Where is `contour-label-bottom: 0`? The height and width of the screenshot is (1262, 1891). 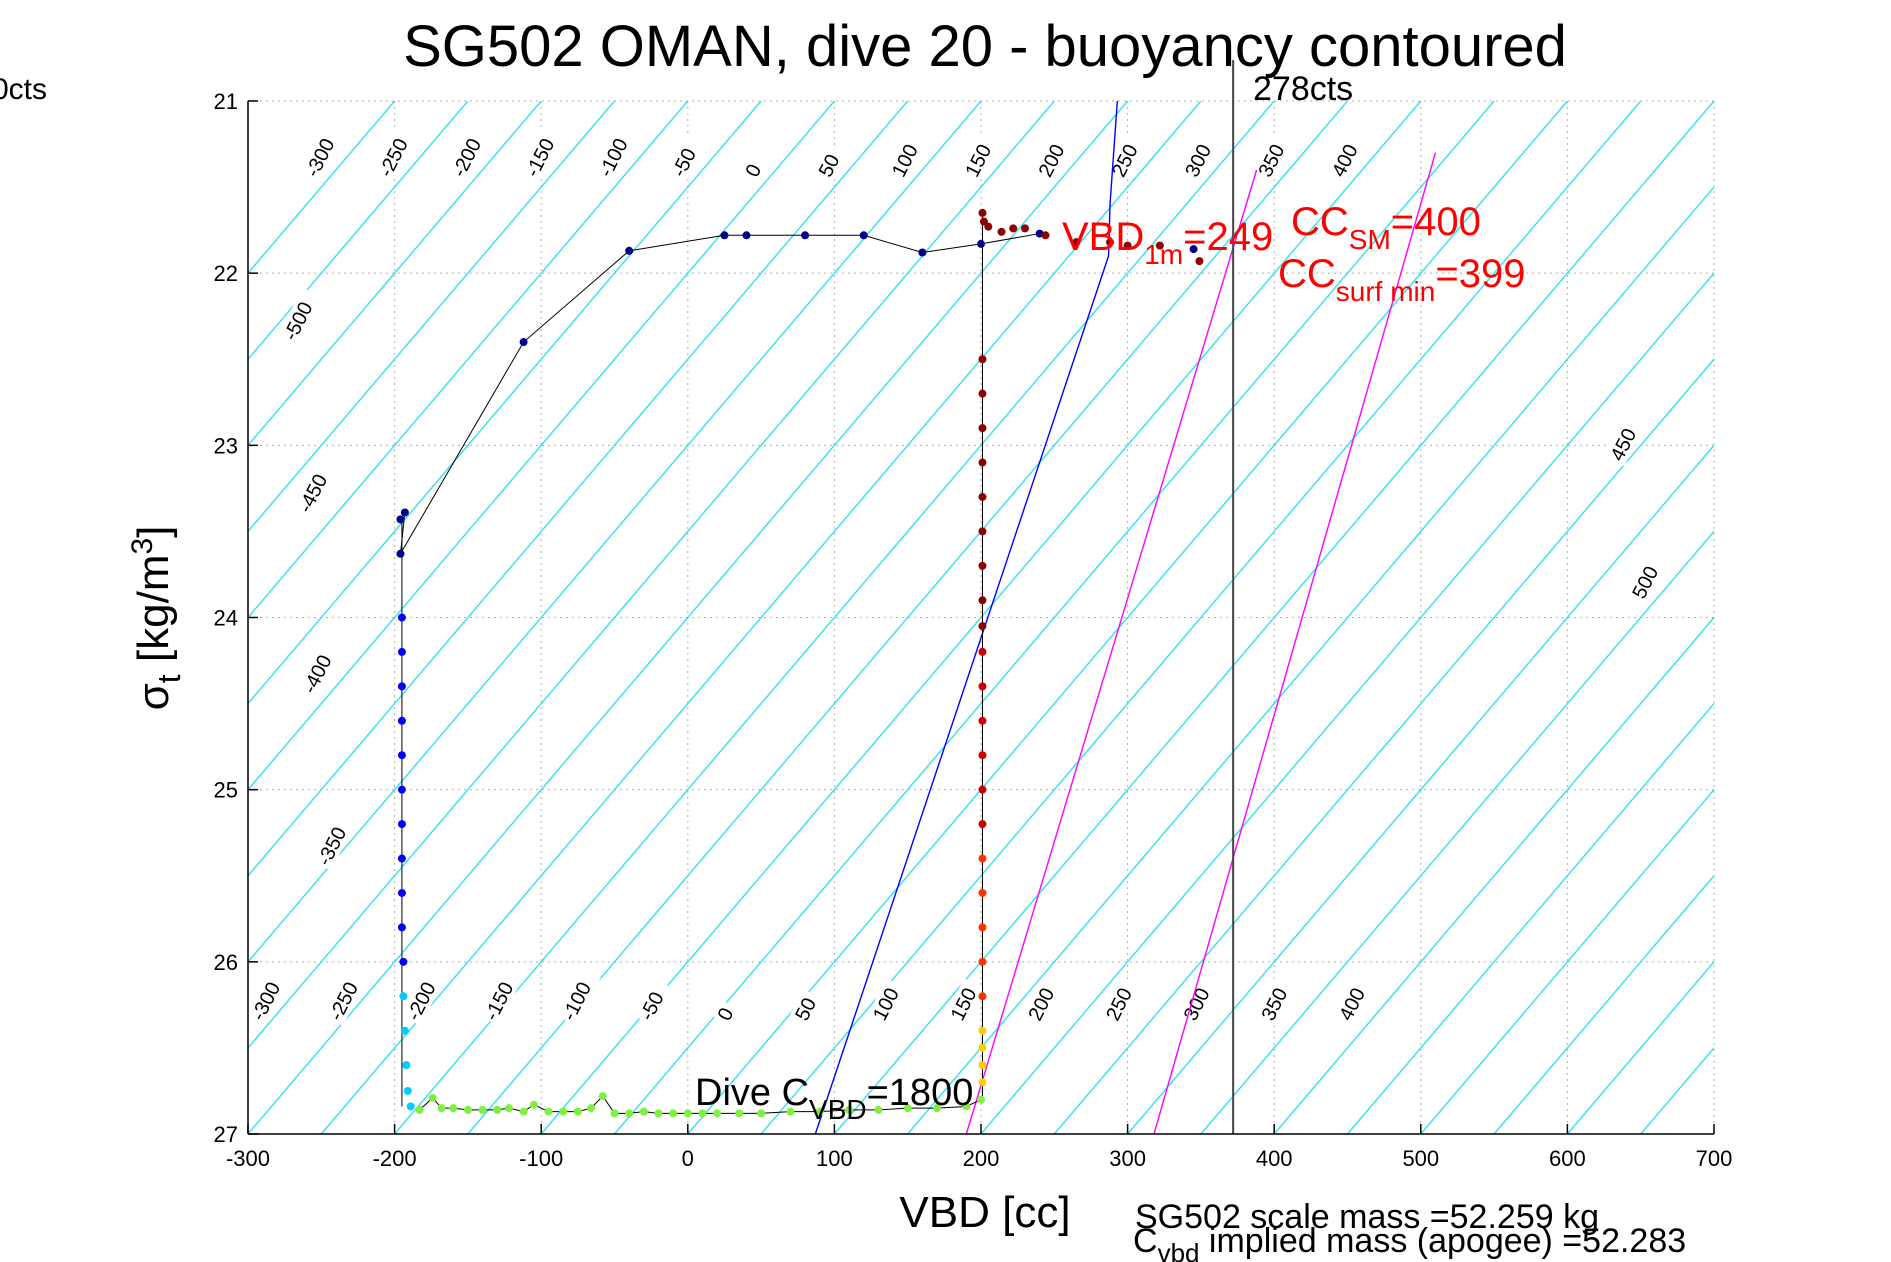
contour-label-bottom: 0 is located at coordinates (725, 1012).